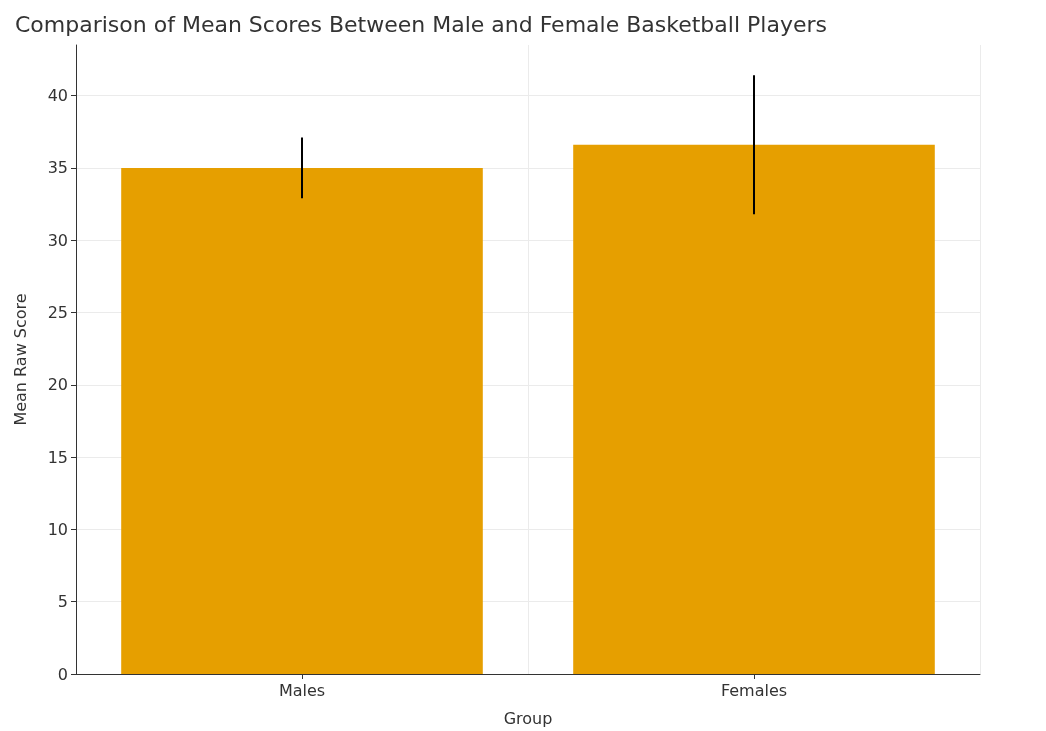 The width and height of the screenshot is (1046, 731). I want to click on y-tick-label: 30, so click(57, 240).